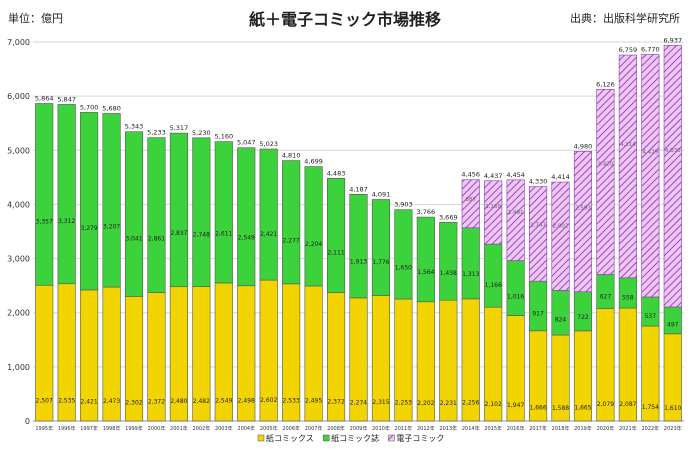  What do you see at coordinates (344, 19) in the screenshot?
I see `chart-title: 紙＋電子コミック市場推移` at bounding box center [344, 19].